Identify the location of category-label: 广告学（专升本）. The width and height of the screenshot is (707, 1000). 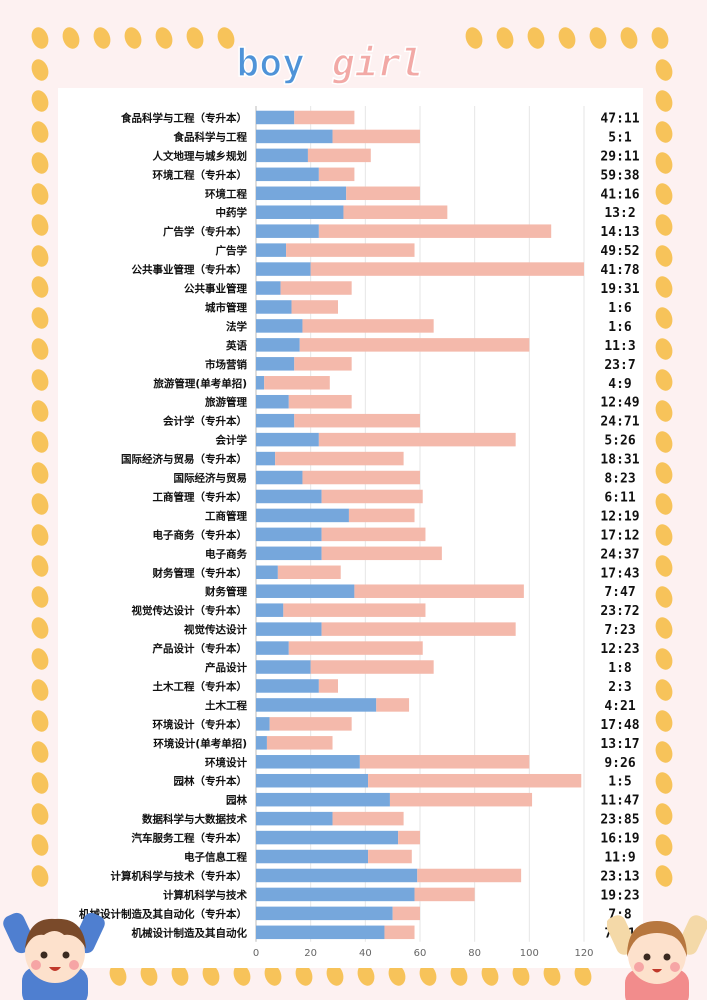
(205, 231).